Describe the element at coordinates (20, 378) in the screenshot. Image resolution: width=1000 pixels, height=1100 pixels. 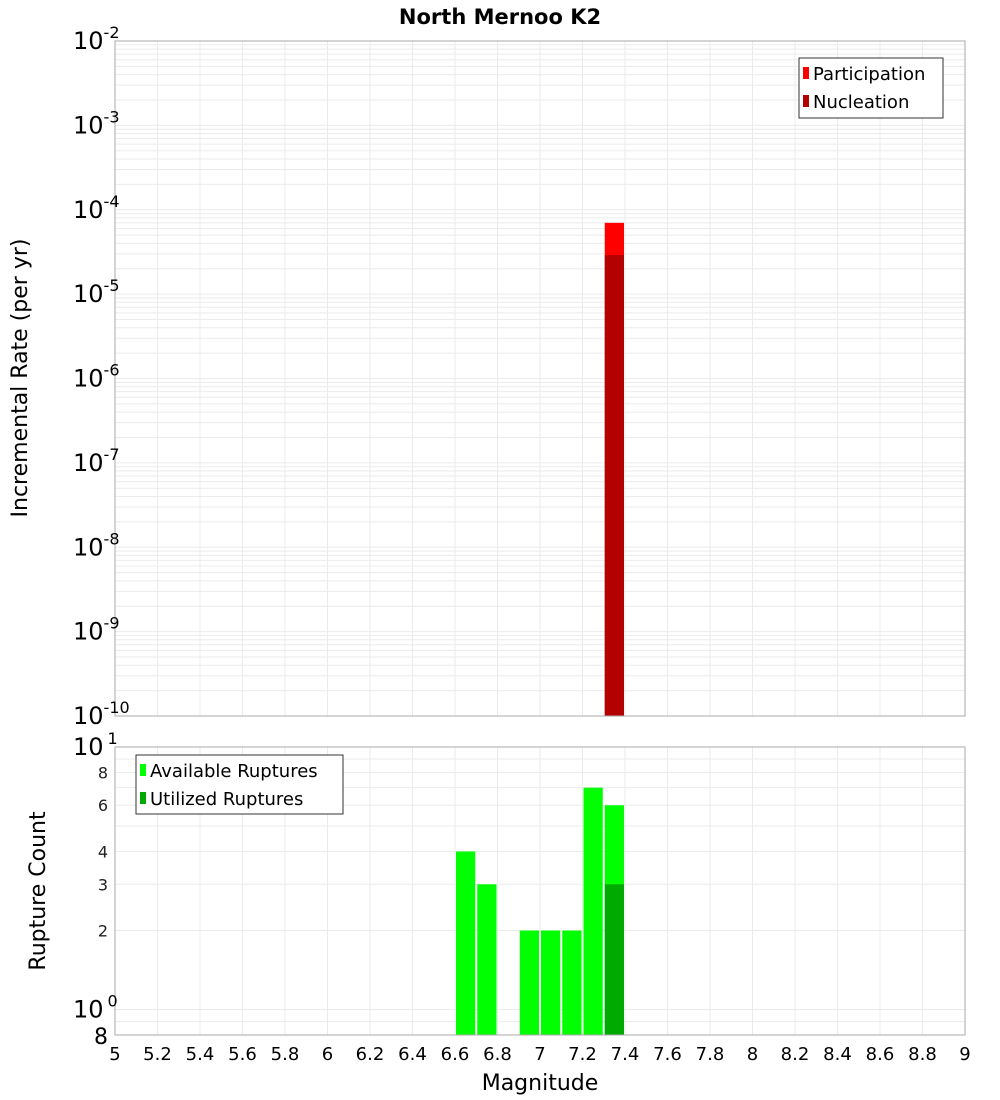
I see `top-y-axis-label: Incremental Rate (per yr)` at that location.